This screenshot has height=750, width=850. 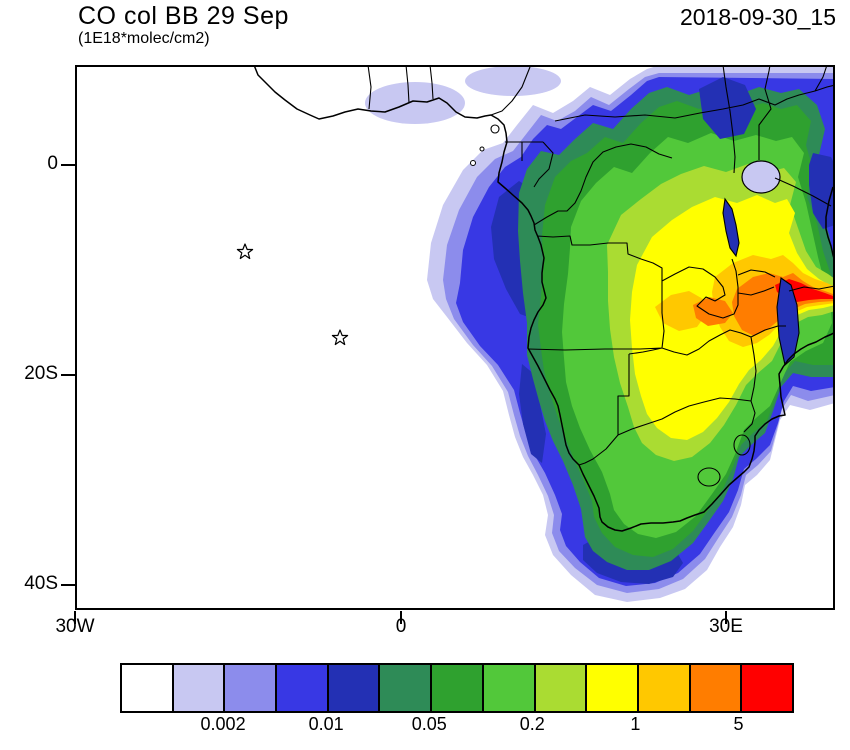 I want to click on colorbar-label: 0.05, so click(x=429, y=724).